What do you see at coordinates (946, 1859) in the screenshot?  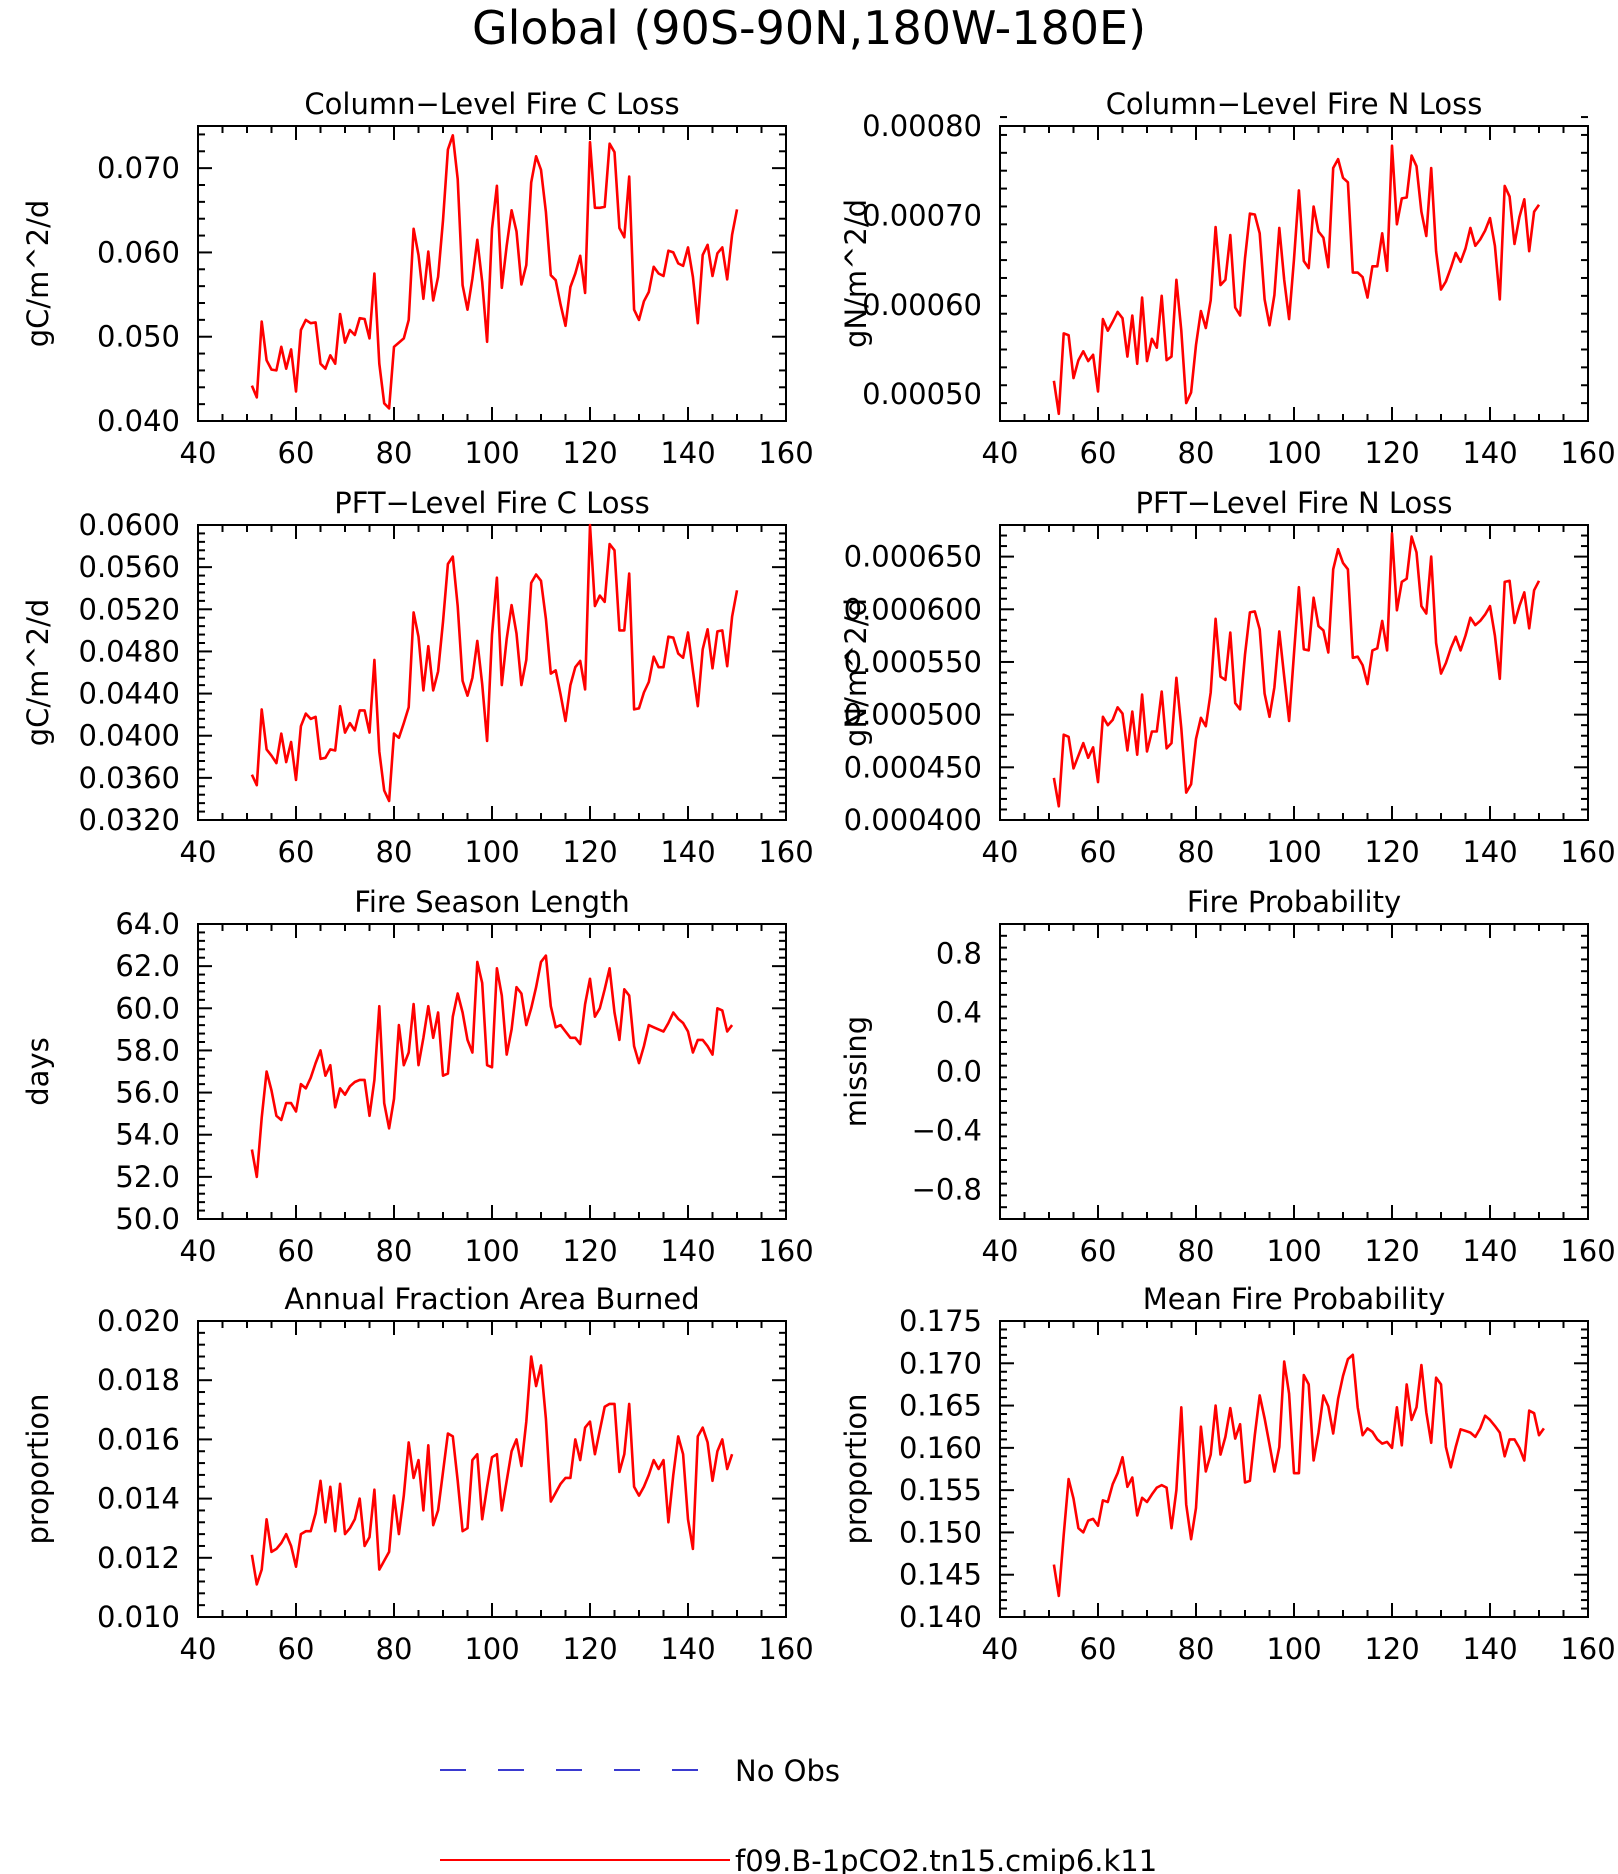 I see `legend-model-label: f09.B-1pCO2.tn15.cmip6.k11` at bounding box center [946, 1859].